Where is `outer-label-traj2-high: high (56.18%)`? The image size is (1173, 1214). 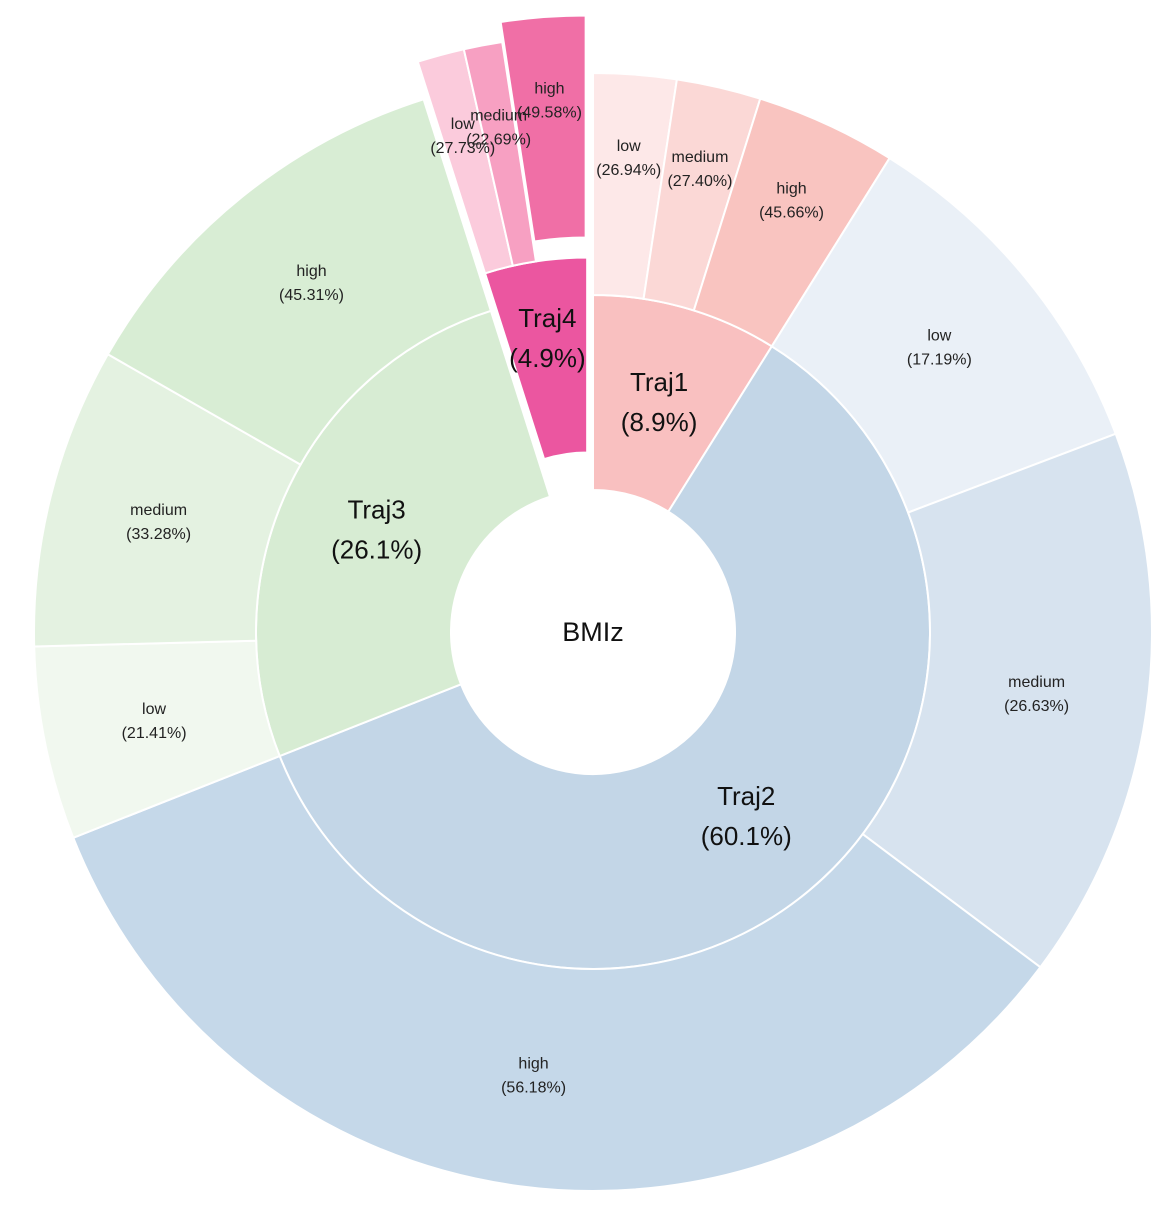
outer-label-traj2-high: high (56.18%) is located at coordinates (533, 1076).